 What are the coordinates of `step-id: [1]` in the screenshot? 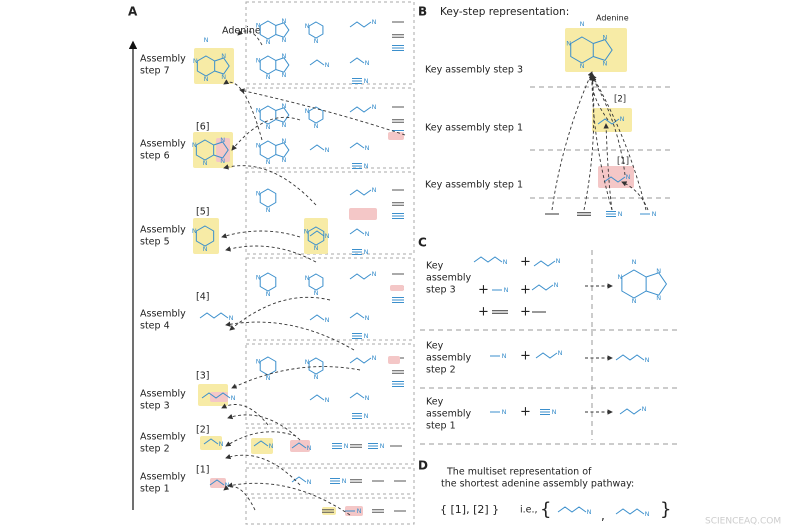 It's located at (202, 470).